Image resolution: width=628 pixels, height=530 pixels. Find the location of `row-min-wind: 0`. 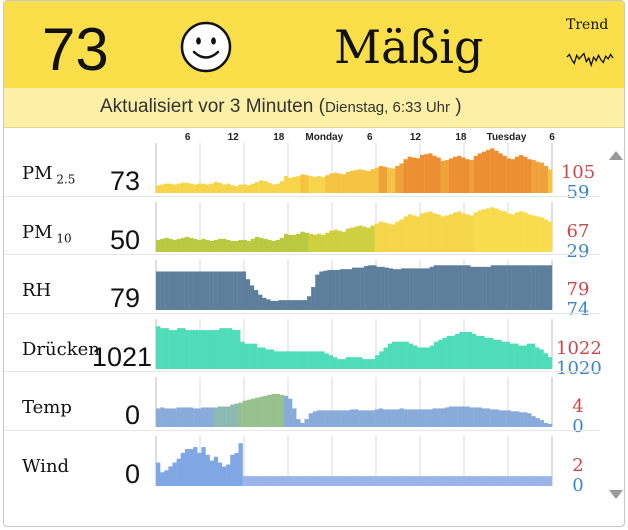

row-min-wind: 0 is located at coordinates (578, 485).